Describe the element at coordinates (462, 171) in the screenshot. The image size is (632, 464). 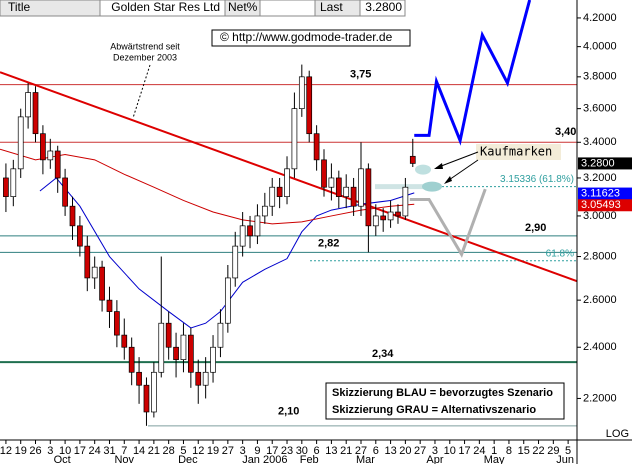
I see `arrow` at that location.